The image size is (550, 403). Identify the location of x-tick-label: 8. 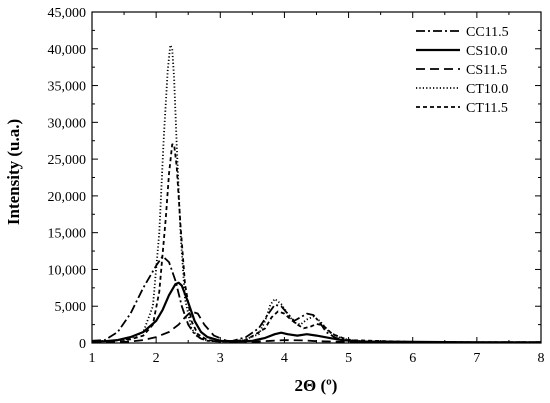
(541, 358).